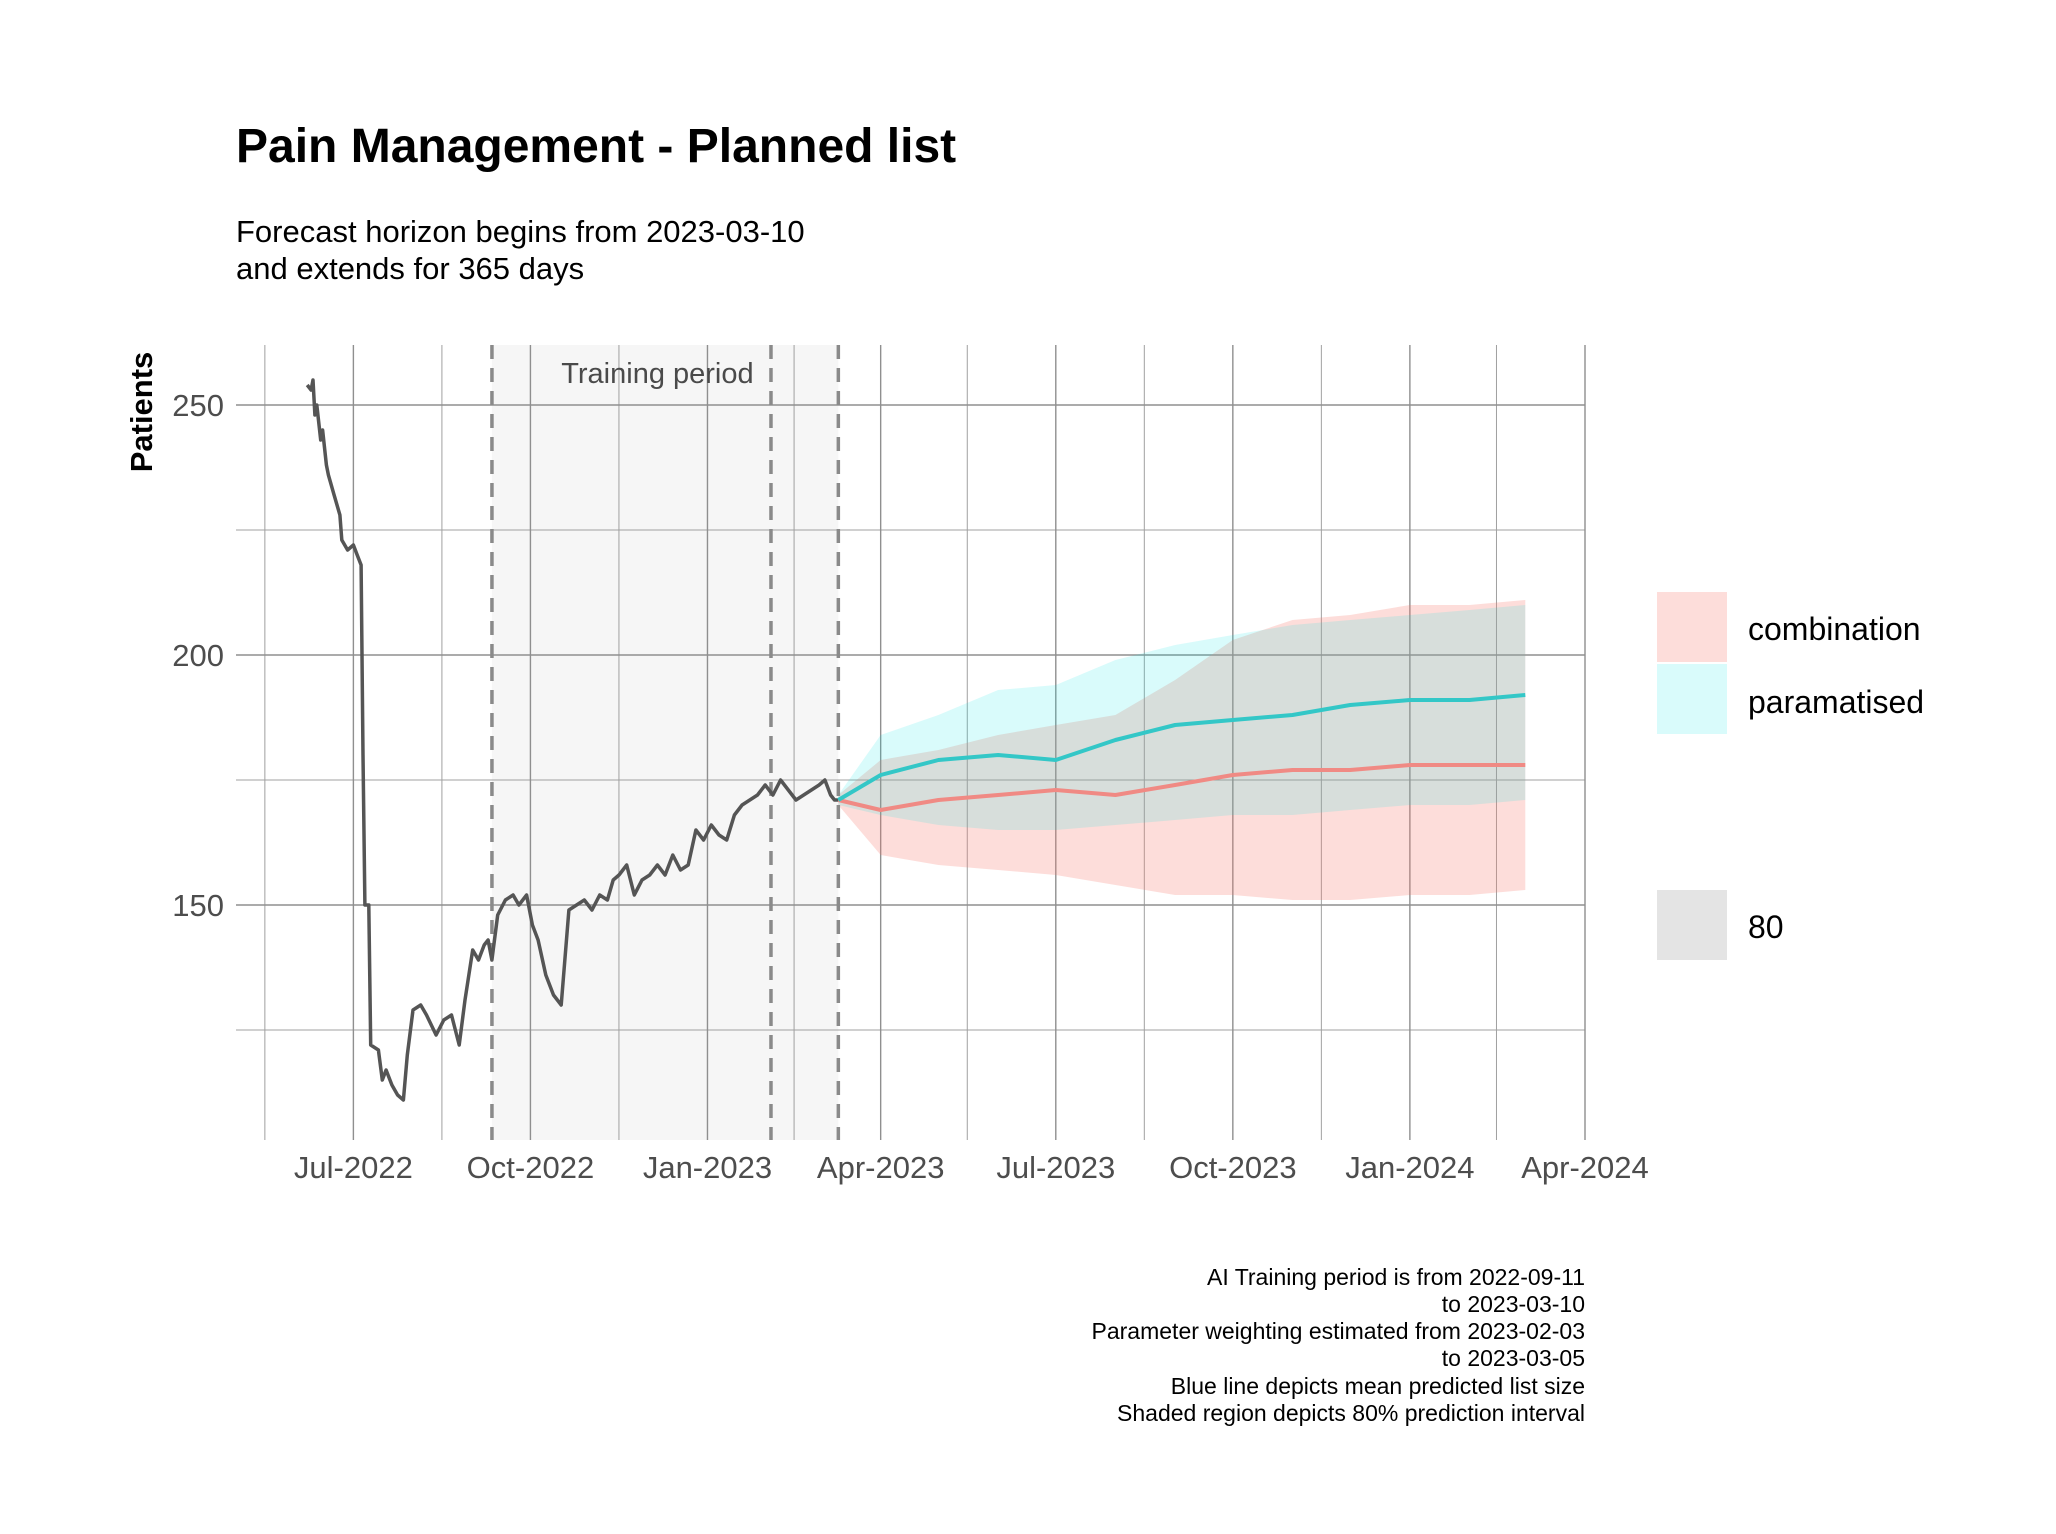  Describe the element at coordinates (665, 742) in the screenshot. I see `training-period-shade` at that location.